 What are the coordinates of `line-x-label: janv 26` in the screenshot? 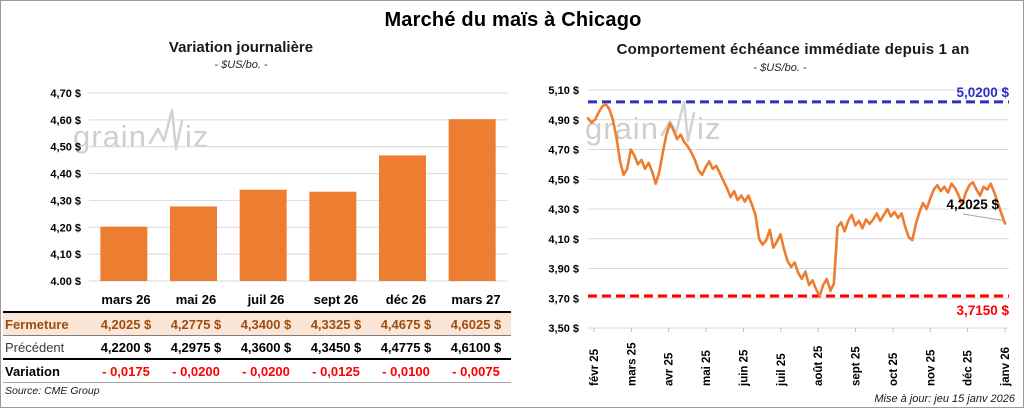 It's located at (1006, 367).